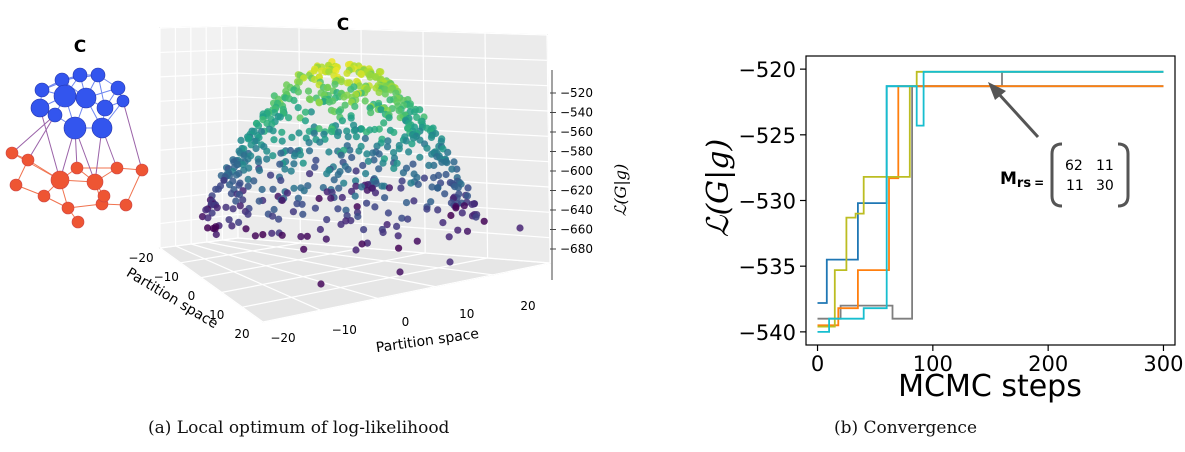 Image resolution: width=1185 pixels, height=452 pixels. I want to click on scatter3d-zlabel: ℒ(G|g), so click(620, 190).